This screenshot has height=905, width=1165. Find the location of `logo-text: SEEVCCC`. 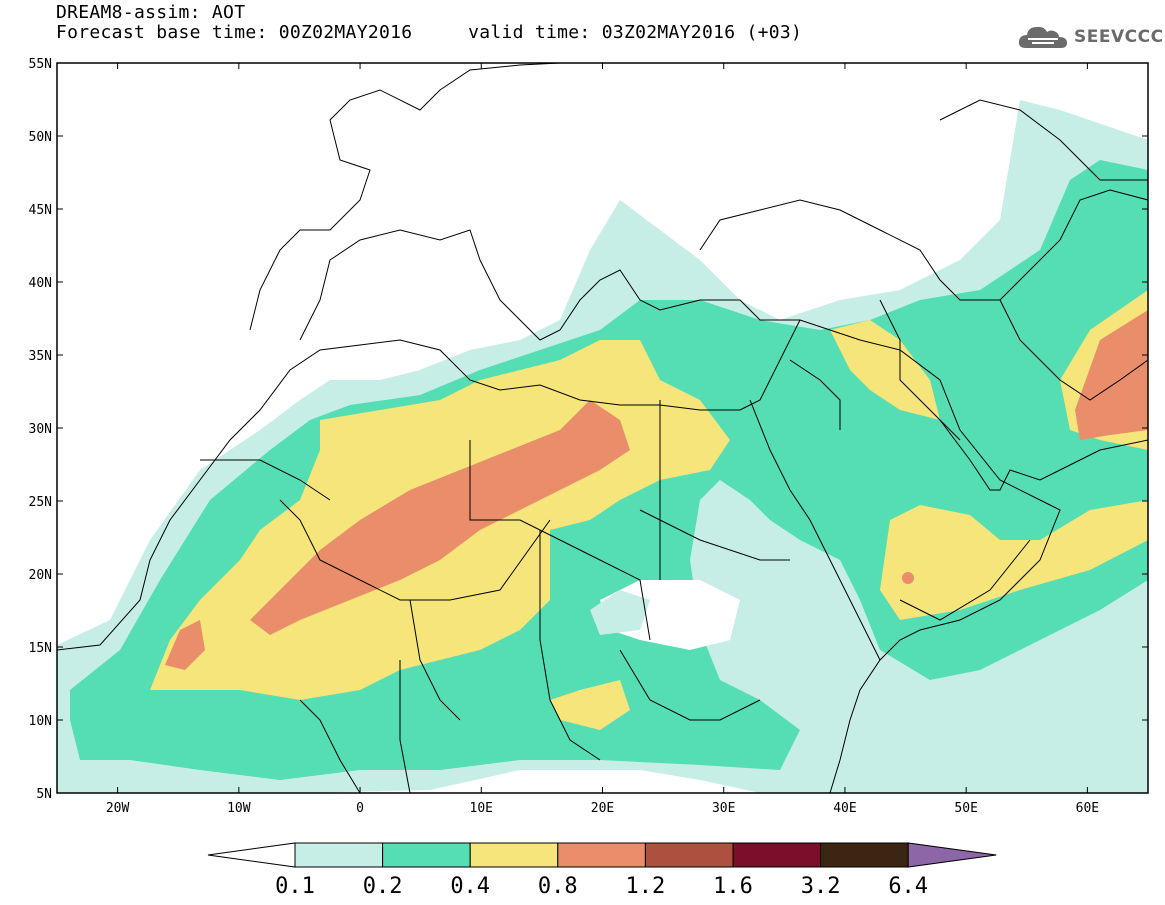

logo-text: SEEVCCC is located at coordinates (1119, 37).